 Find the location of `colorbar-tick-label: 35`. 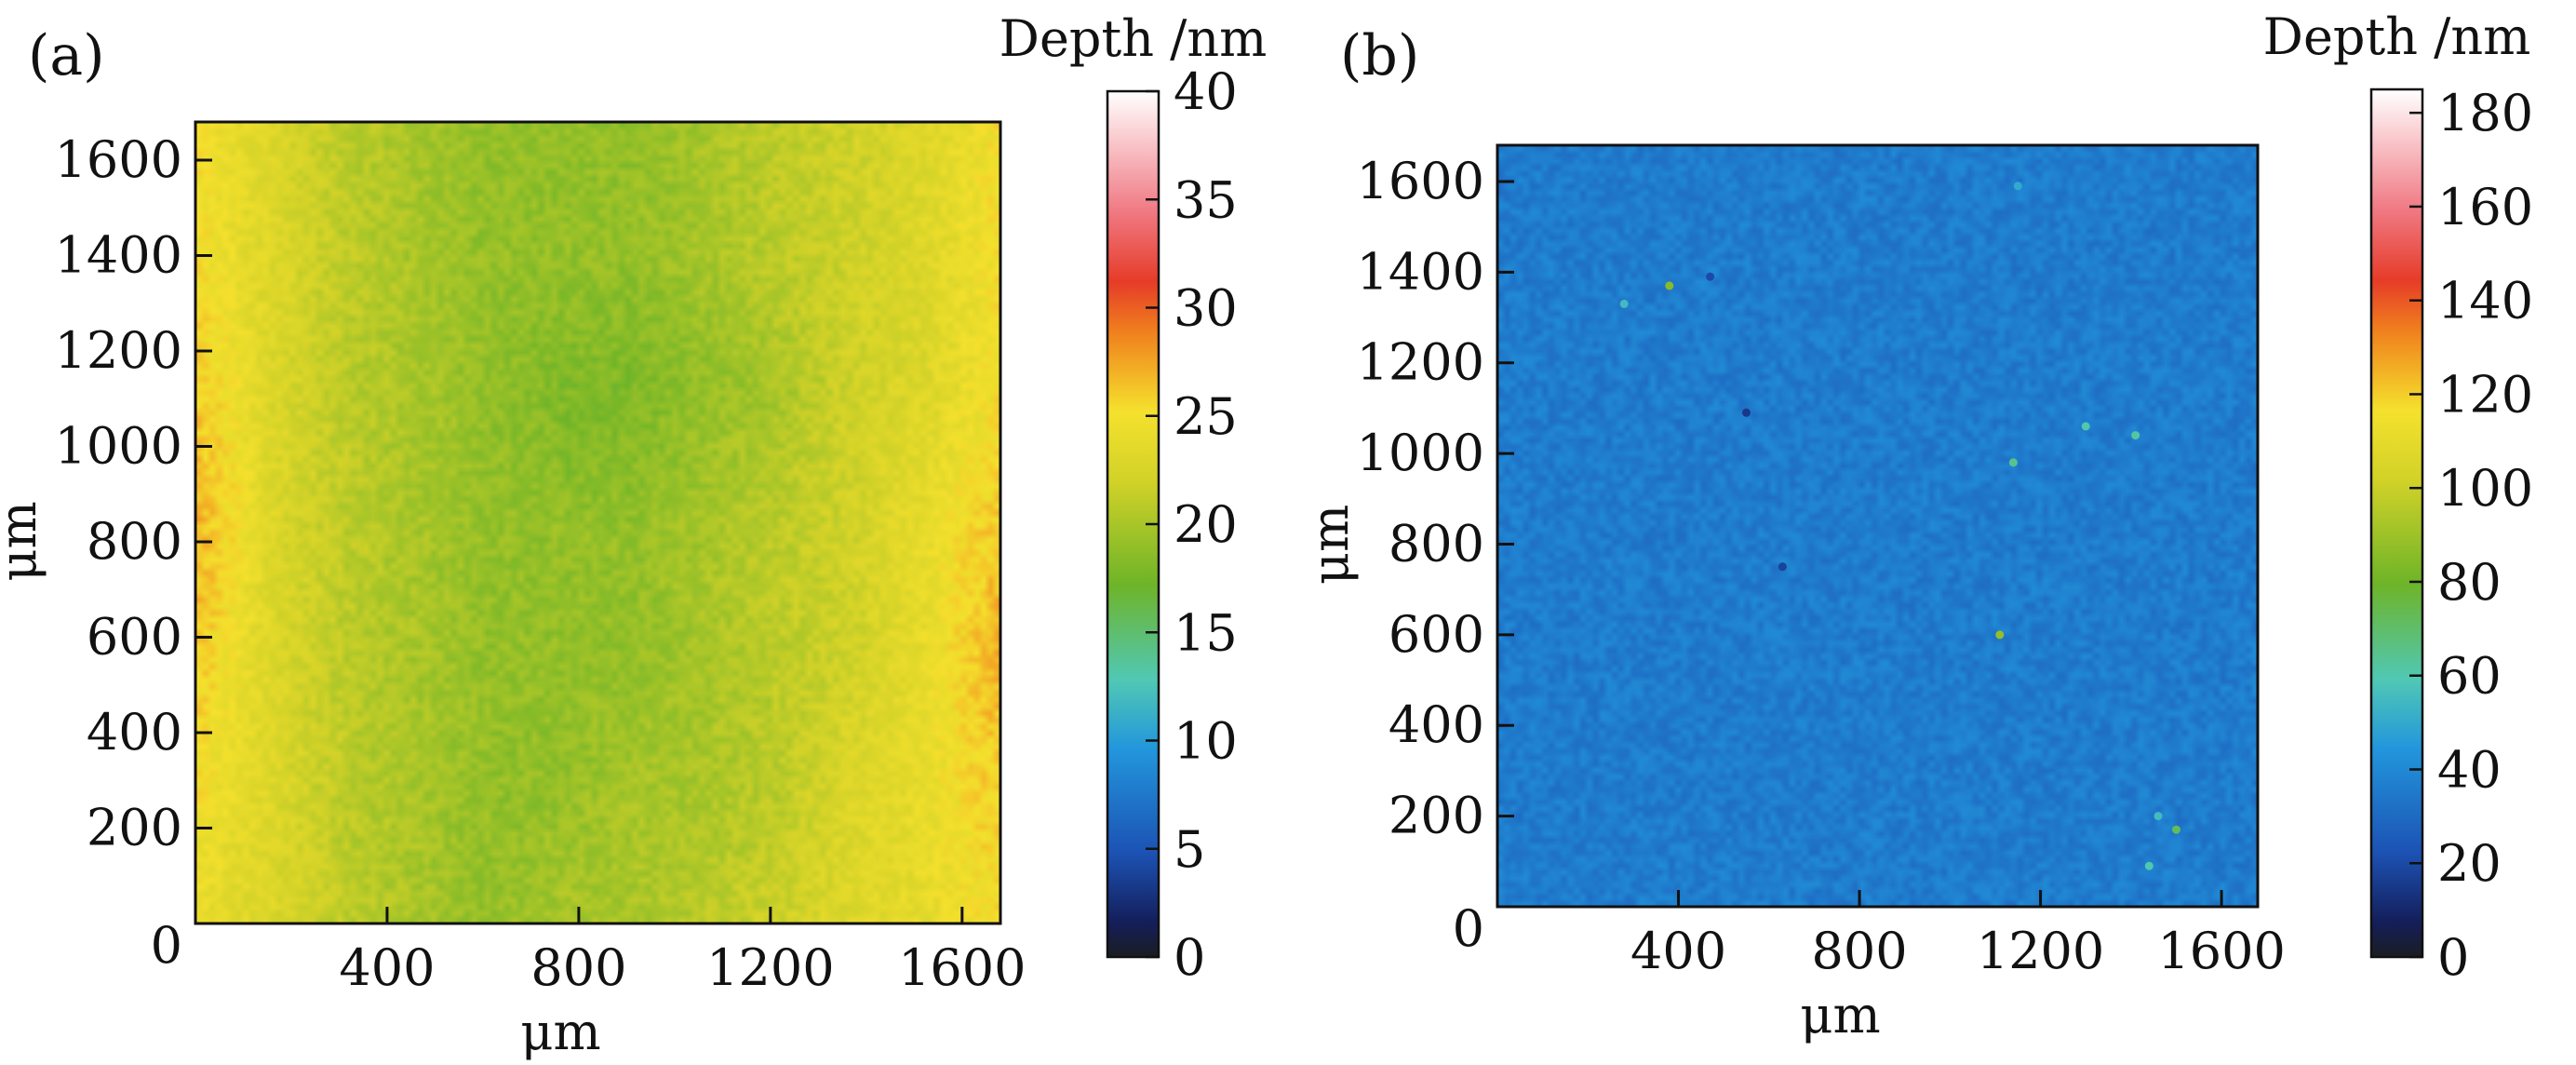

colorbar-tick-label: 35 is located at coordinates (1206, 200).